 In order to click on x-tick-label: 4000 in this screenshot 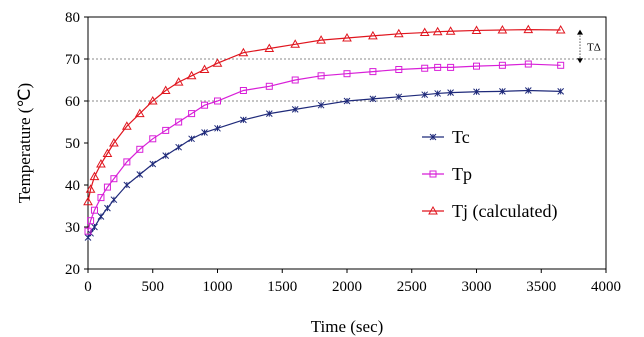, I will do `click(606, 287)`.